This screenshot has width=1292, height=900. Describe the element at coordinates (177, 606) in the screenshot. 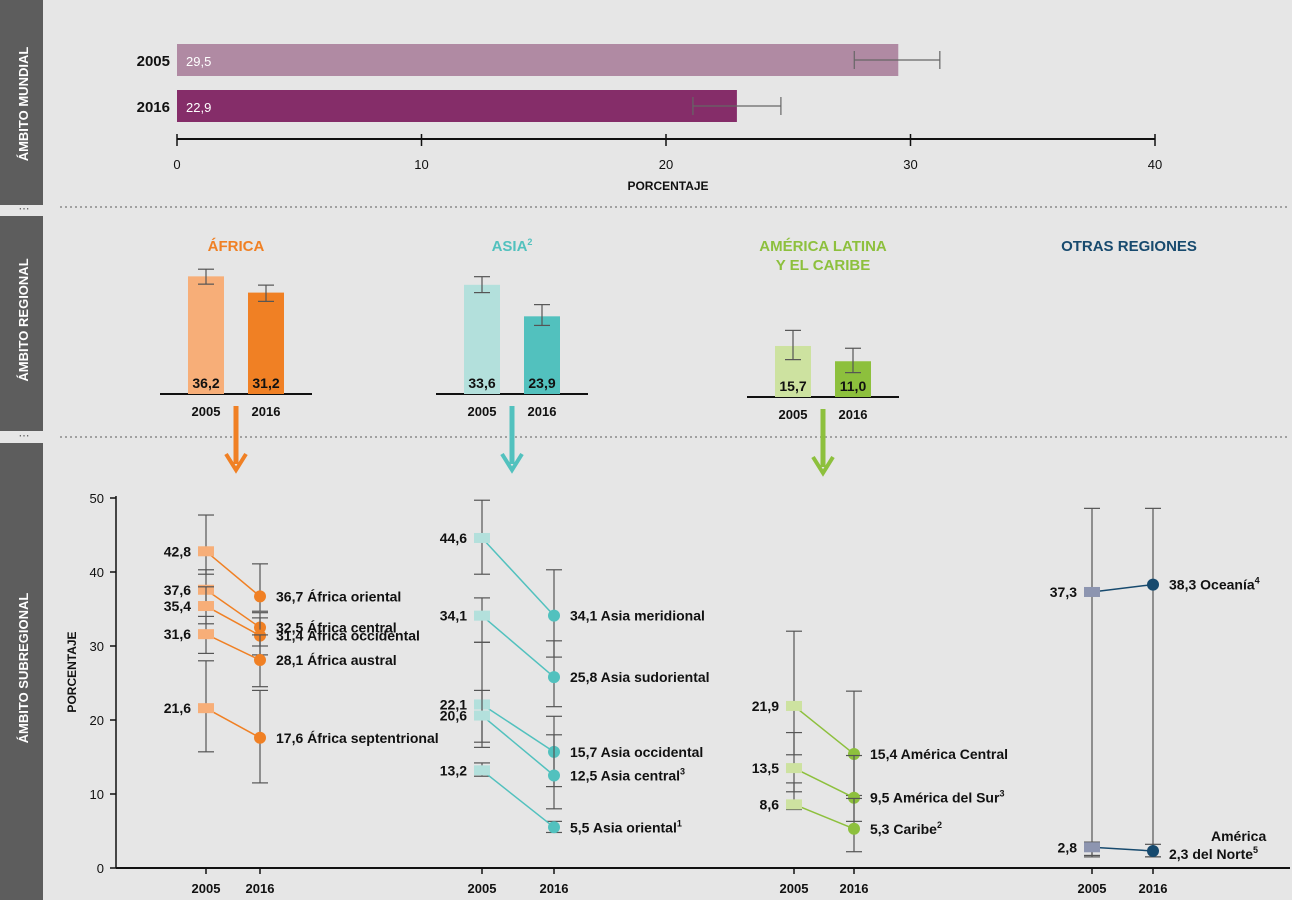

I see `subregional-value-label-2005: 35,4` at that location.